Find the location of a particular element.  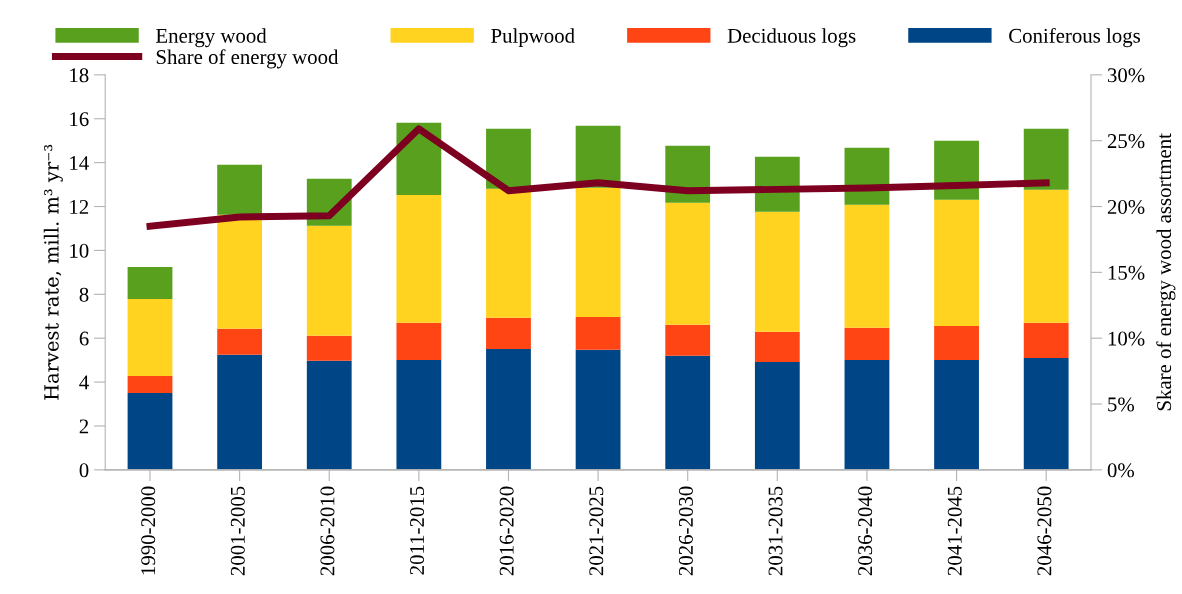

y-axis-title: Harvest rate, mill. m³ yr⁻³ is located at coordinates (53, 272).